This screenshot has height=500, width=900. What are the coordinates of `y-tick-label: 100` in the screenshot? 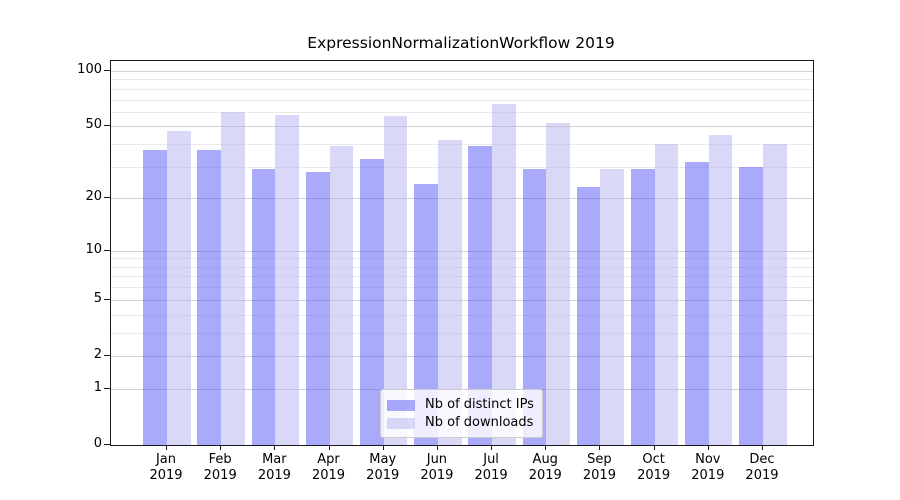 It's located at (89, 70).